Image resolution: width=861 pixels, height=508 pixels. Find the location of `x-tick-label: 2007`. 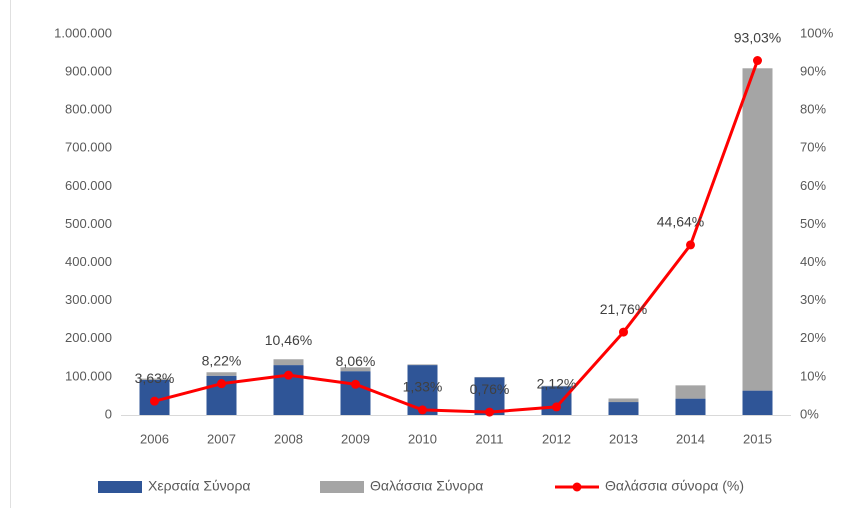

x-tick-label: 2007 is located at coordinates (221, 438).